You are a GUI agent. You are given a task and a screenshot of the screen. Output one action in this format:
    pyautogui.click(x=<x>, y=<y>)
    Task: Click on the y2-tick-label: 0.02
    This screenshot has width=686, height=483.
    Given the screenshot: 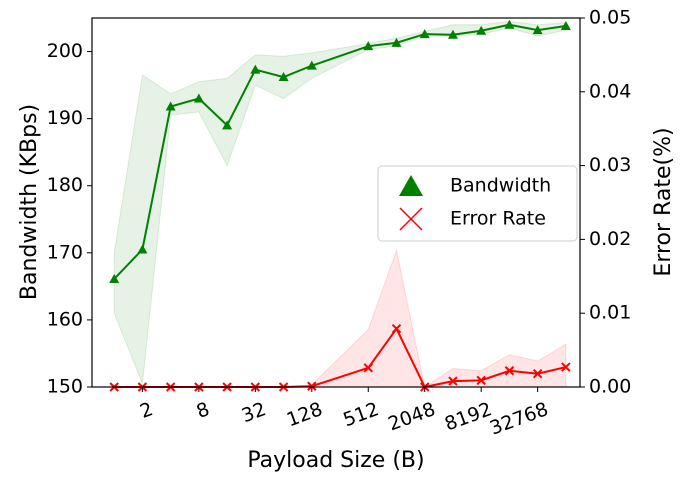 What is the action you would take?
    pyautogui.click(x=610, y=239)
    